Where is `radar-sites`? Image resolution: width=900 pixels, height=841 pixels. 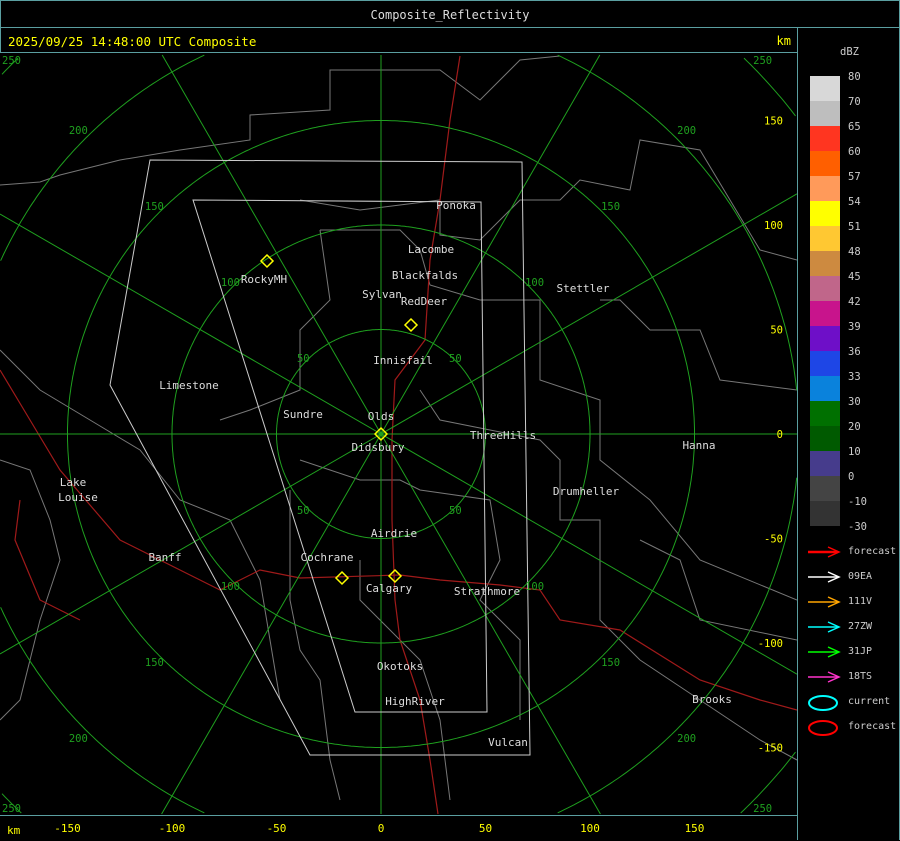 radar-sites is located at coordinates (339, 419).